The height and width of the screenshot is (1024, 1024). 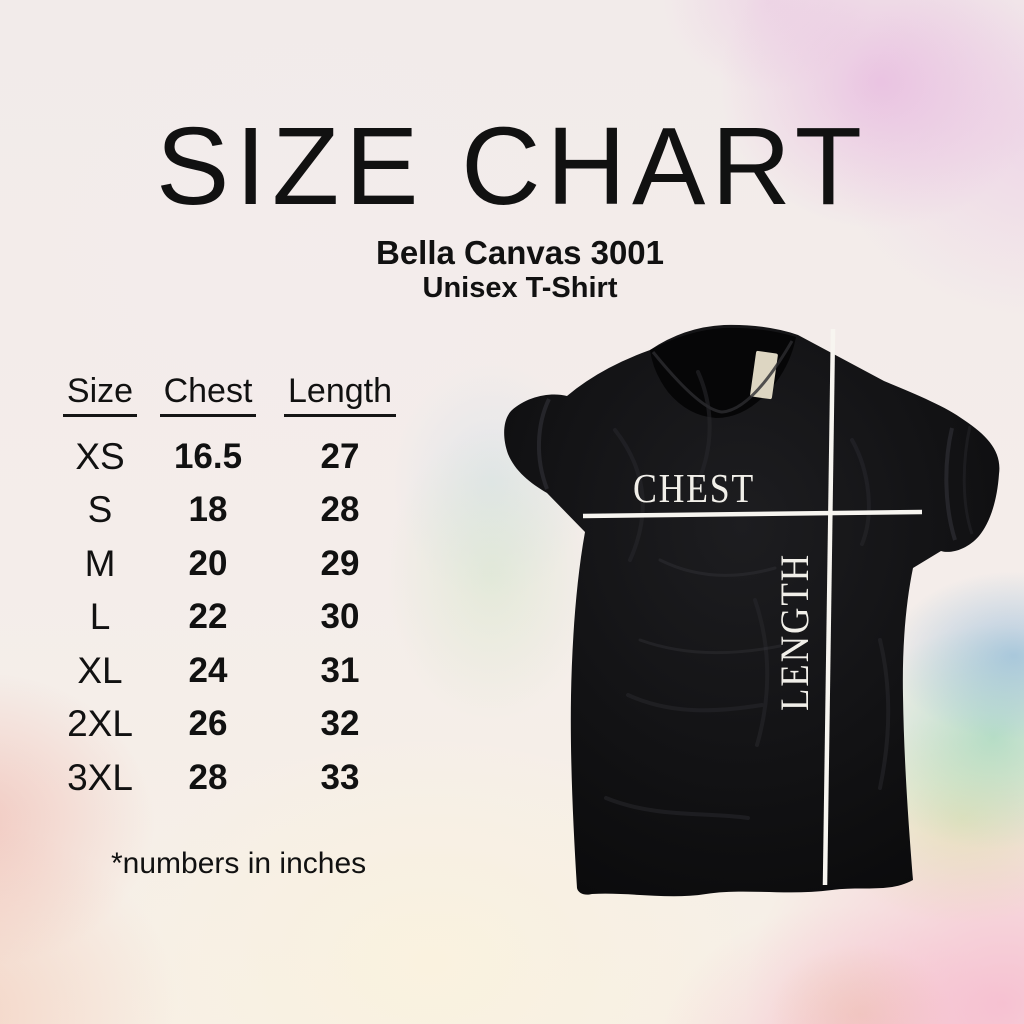 What do you see at coordinates (340, 456) in the screenshot?
I see `table-row-length: 27` at bounding box center [340, 456].